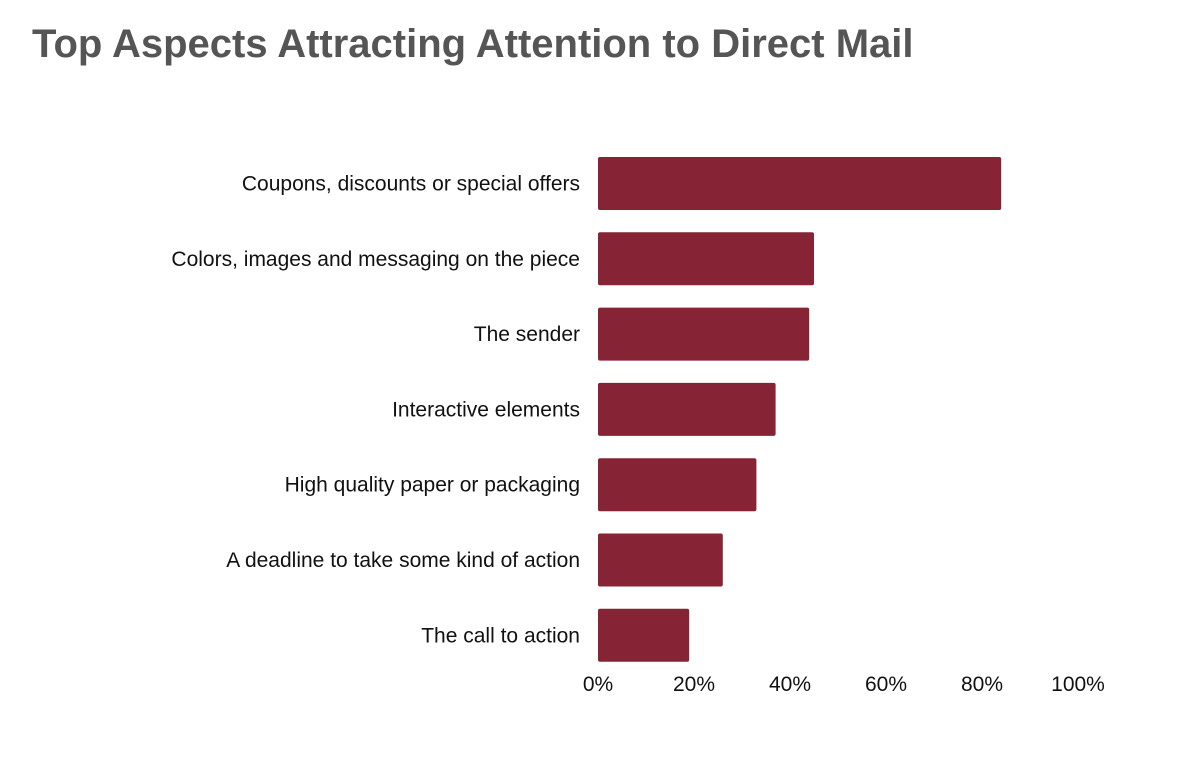 The image size is (1200, 768). Describe the element at coordinates (411, 184) in the screenshot. I see `category-label-1: Coupons, discounts or special offers` at that location.